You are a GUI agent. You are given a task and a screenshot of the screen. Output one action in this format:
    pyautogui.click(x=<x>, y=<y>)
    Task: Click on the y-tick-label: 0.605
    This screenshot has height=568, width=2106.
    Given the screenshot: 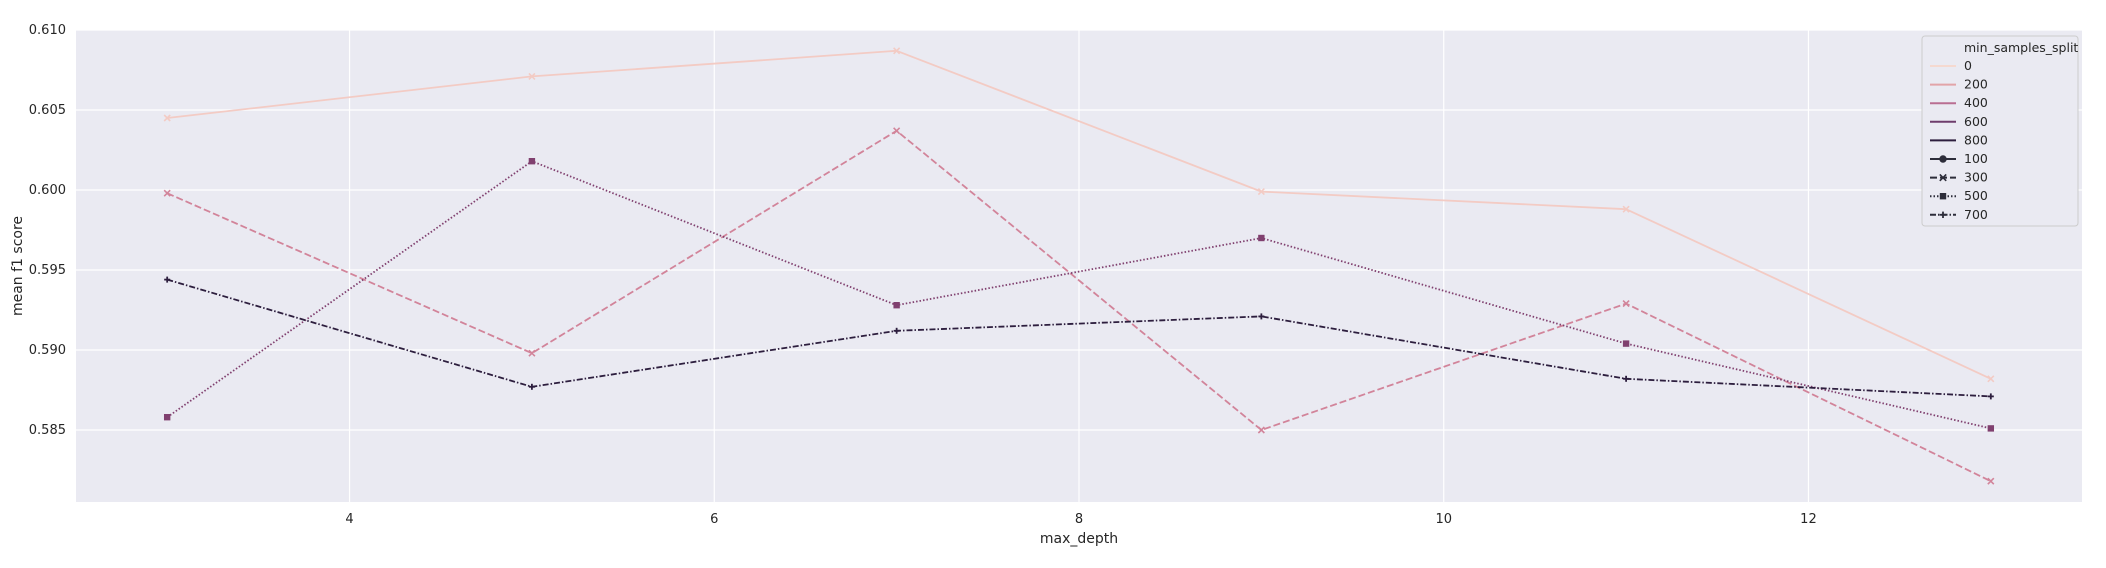 What is the action you would take?
    pyautogui.click(x=47, y=110)
    